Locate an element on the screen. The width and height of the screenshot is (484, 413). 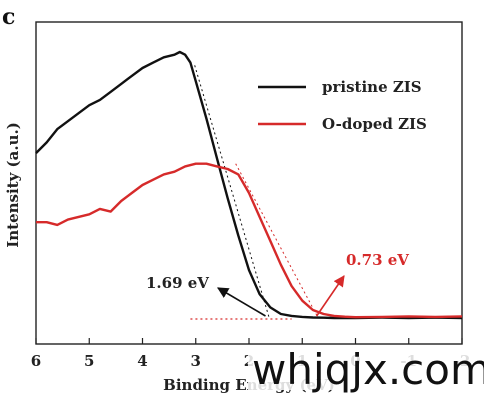
watermark-backdrop is located at coordinates (366, 368).